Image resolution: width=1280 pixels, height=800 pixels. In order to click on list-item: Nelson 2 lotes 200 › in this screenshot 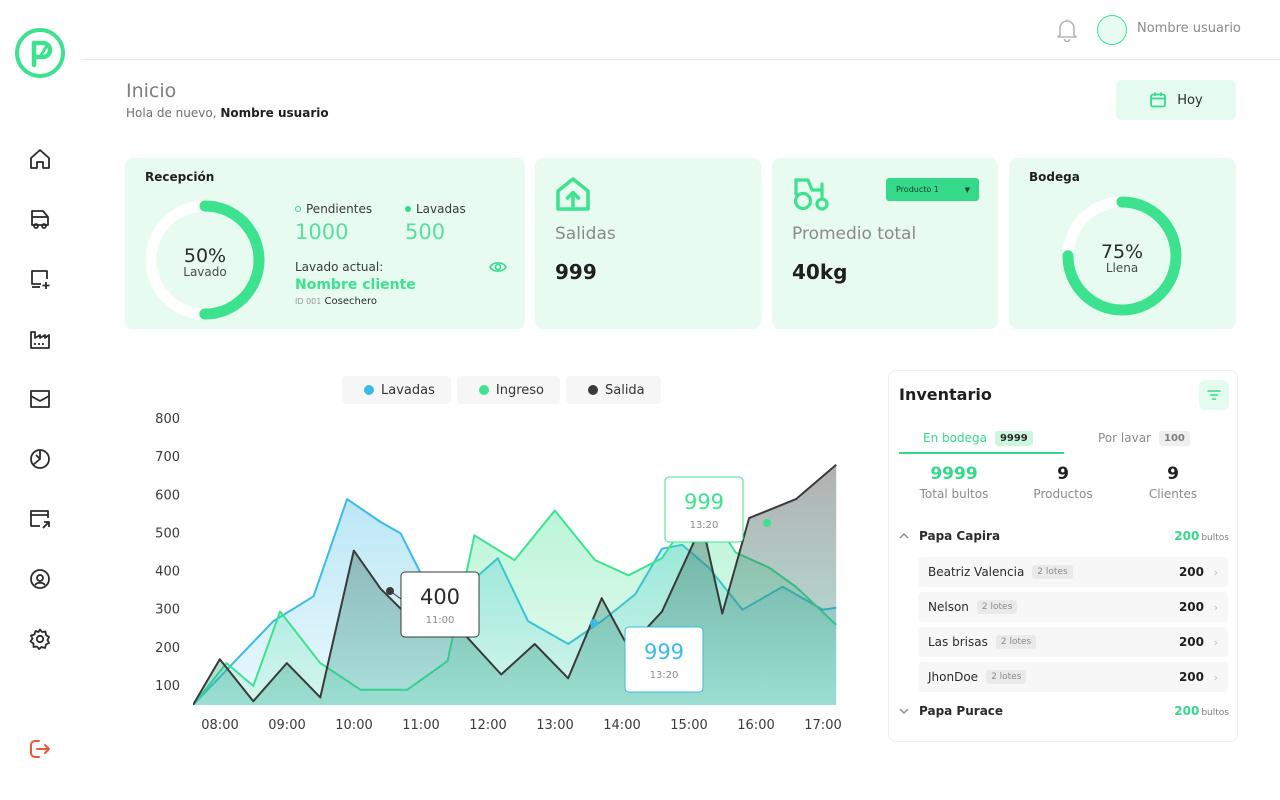, I will do `click(1073, 607)`.